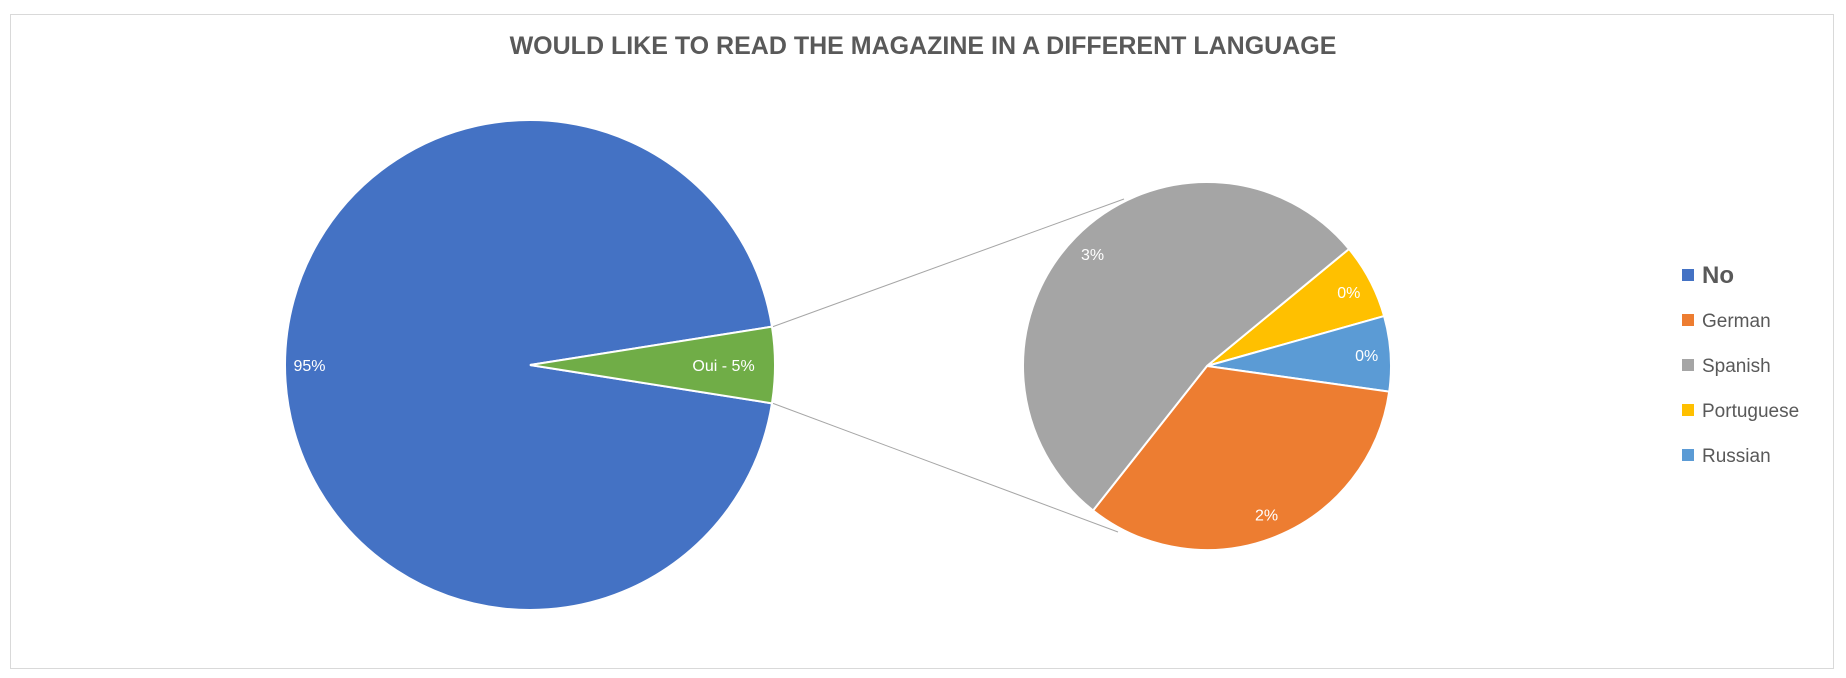 The height and width of the screenshot is (678, 1846). What do you see at coordinates (1736, 366) in the screenshot?
I see `legend-label-spanish: Spanish` at bounding box center [1736, 366].